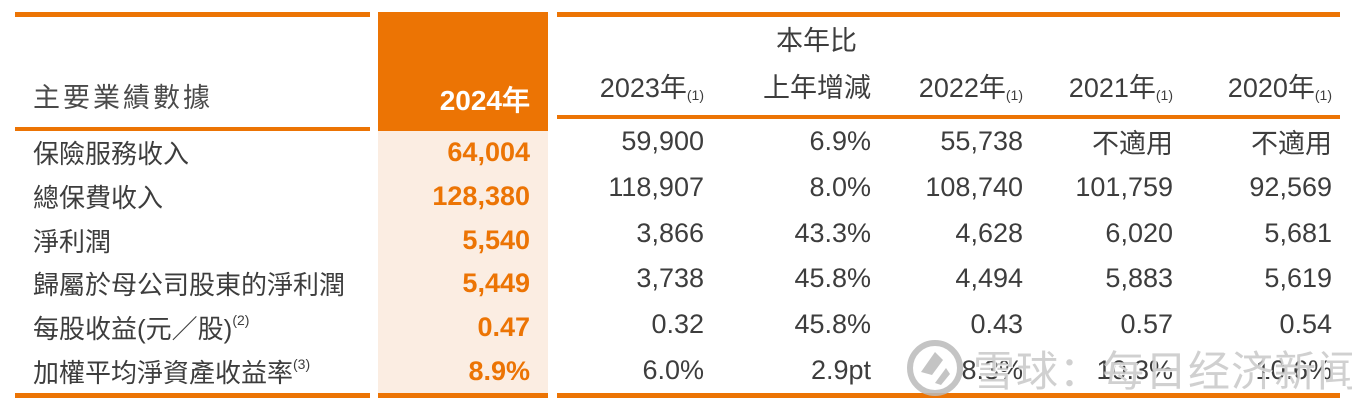 This screenshot has height=410, width=1352. What do you see at coordinates (970, 88) in the screenshot?
I see `column-header-2022: 2022年 (1)` at bounding box center [970, 88].